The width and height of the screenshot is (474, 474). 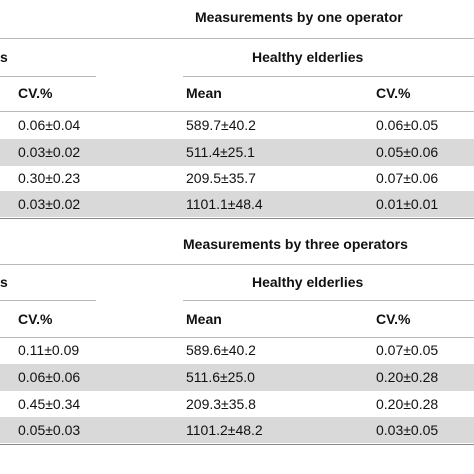 I want to click on cv-cell: 0.01±0.01, so click(x=407, y=204).